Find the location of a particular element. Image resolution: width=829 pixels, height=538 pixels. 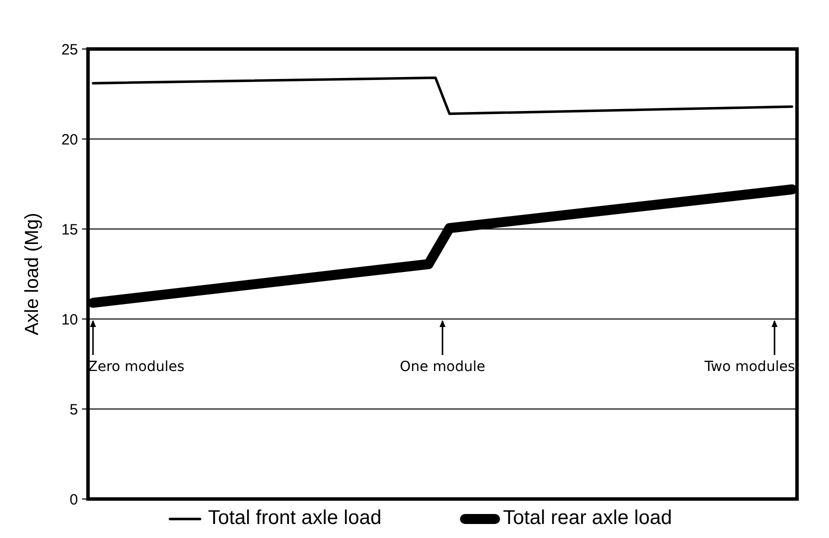

y-tick-label: 5 is located at coordinates (74, 409).